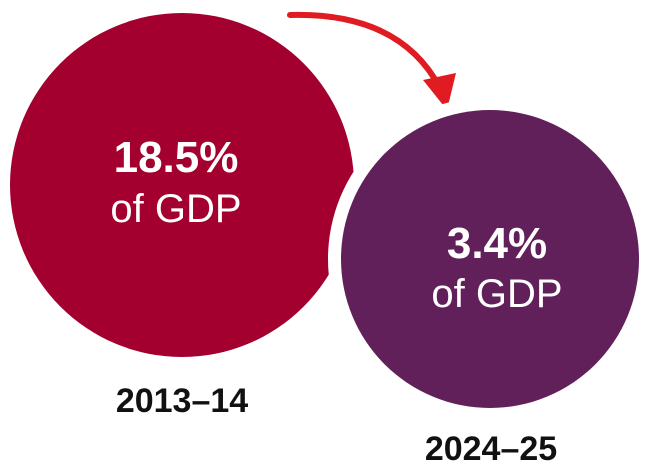 Image resolution: width=658 pixels, height=474 pixels. What do you see at coordinates (182, 401) in the screenshot?
I see `period-label-2013-14: 2013–14` at bounding box center [182, 401].